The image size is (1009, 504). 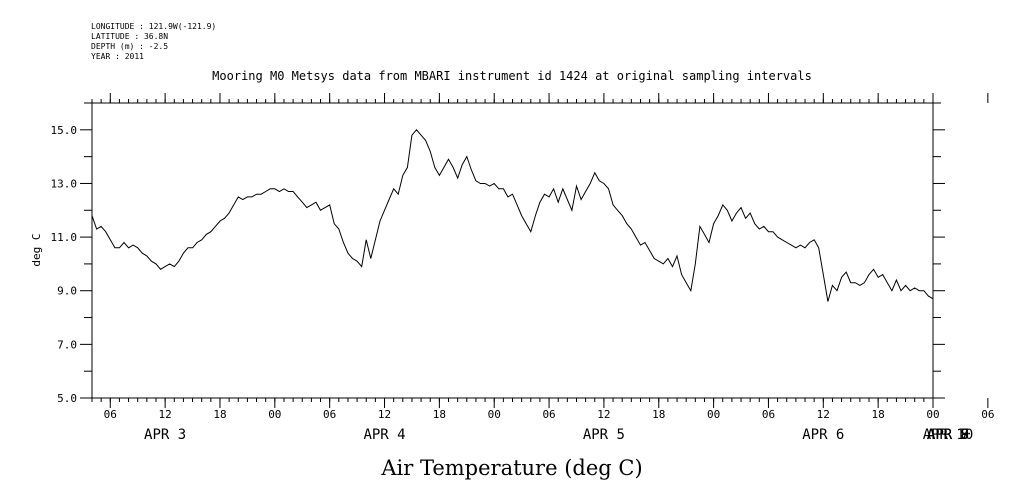 I want to click on header-latitude: LATITUDE : 36.8N, so click(x=129, y=36).